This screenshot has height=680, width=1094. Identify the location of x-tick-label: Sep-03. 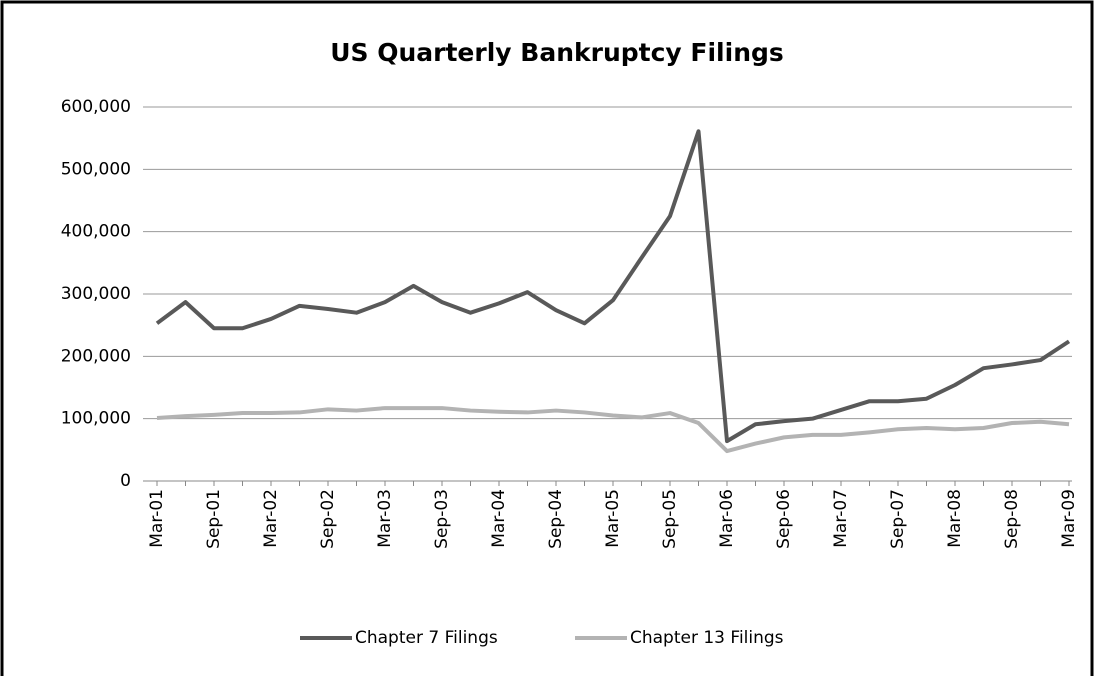
(442, 519).